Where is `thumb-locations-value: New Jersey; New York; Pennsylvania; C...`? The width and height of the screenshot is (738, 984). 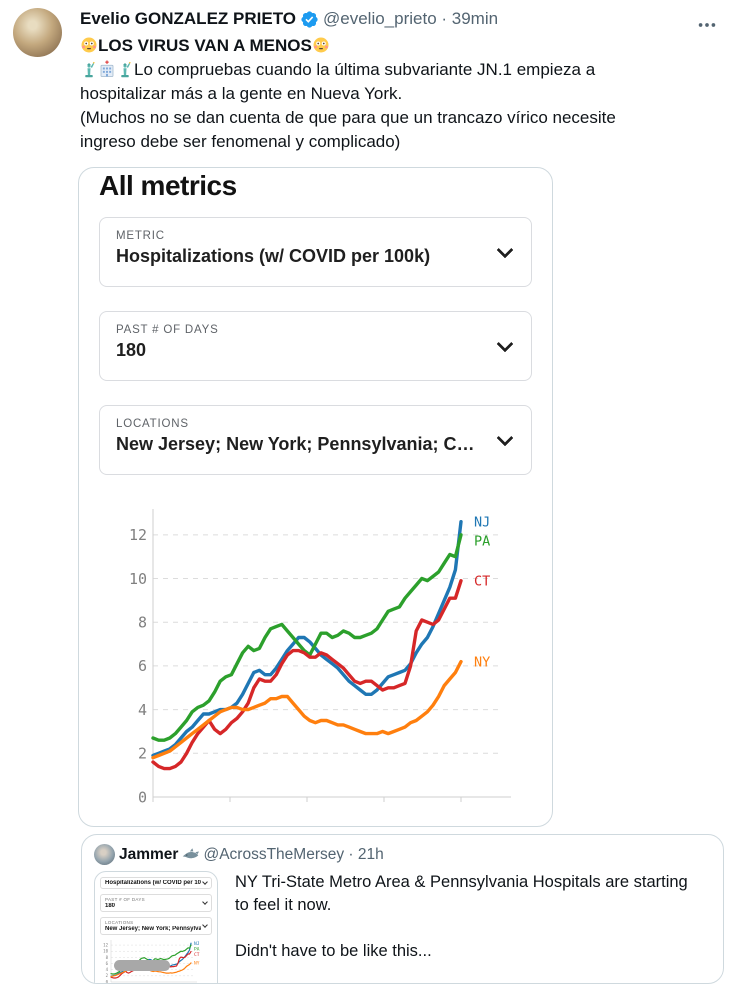
thumb-locations-value: New Jersey; New York; Pennsylvania; C... is located at coordinates (153, 929).